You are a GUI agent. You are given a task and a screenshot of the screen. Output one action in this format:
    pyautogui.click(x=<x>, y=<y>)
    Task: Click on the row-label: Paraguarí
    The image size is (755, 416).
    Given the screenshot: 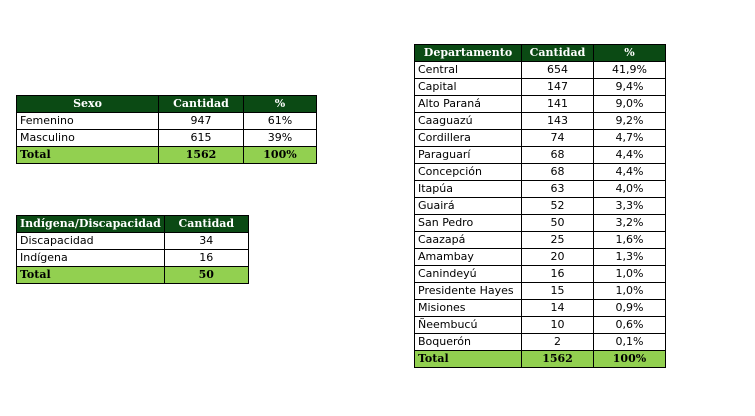 What is the action you would take?
    pyautogui.click(x=468, y=155)
    